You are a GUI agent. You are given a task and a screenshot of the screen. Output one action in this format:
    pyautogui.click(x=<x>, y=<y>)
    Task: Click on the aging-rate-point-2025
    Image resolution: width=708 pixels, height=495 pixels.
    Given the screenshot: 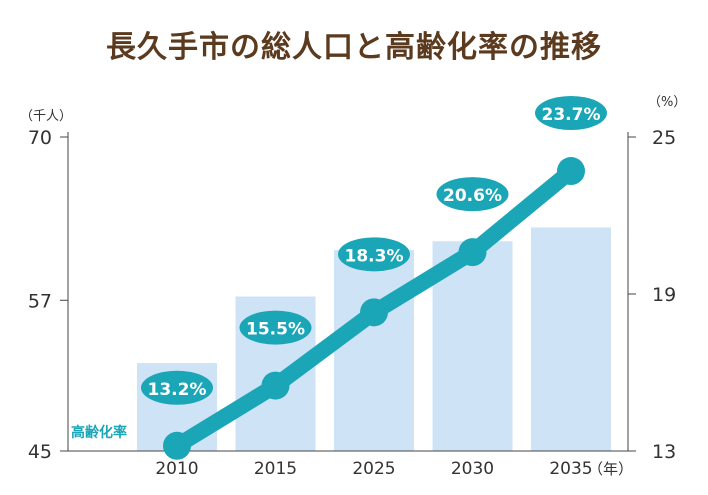 What is the action you would take?
    pyautogui.click(x=374, y=312)
    